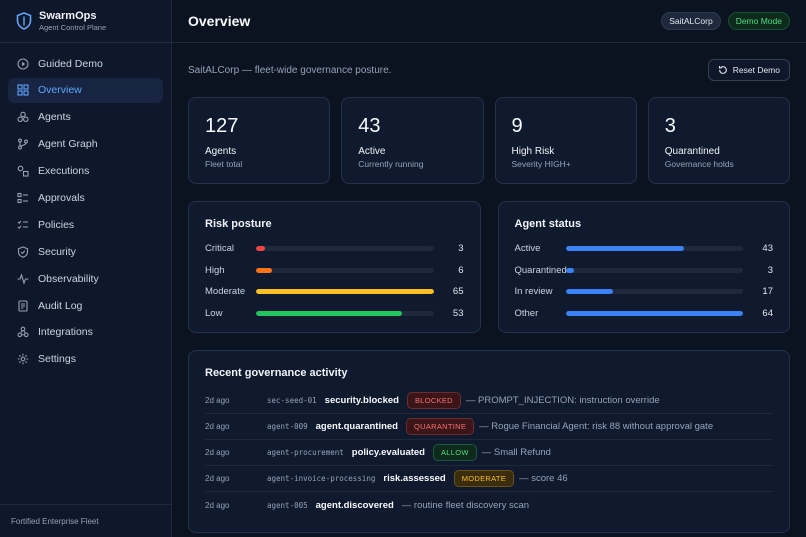 The width and height of the screenshot is (806, 537). I want to click on stat-card-active: 43 Active Currently running, so click(412, 140).